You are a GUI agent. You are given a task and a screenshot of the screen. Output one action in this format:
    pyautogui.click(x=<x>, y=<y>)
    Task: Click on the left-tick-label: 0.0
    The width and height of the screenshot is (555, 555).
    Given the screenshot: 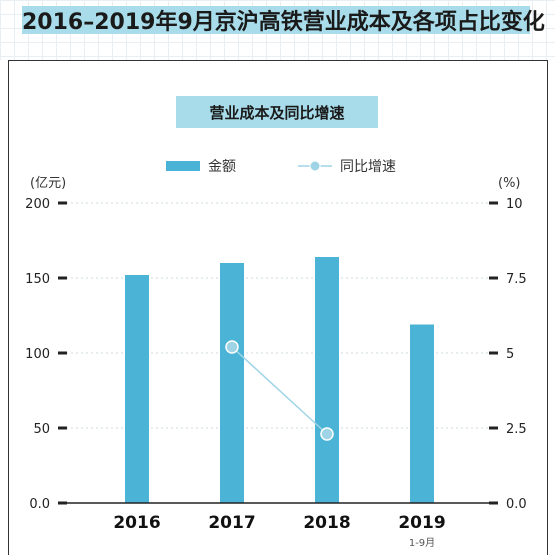 What is the action you would take?
    pyautogui.click(x=39, y=504)
    